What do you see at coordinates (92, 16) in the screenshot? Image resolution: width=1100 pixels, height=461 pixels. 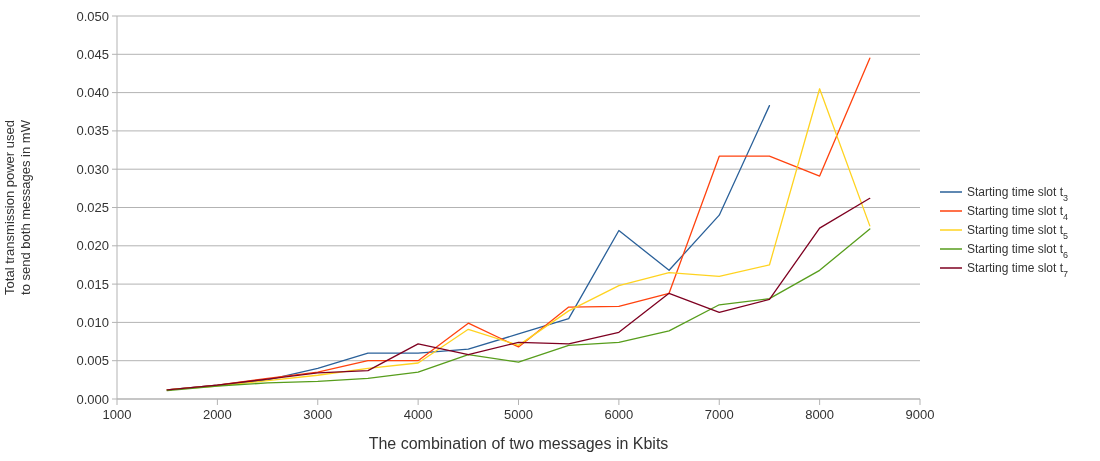 I see `y-tick-label: 0.050` at bounding box center [92, 16].